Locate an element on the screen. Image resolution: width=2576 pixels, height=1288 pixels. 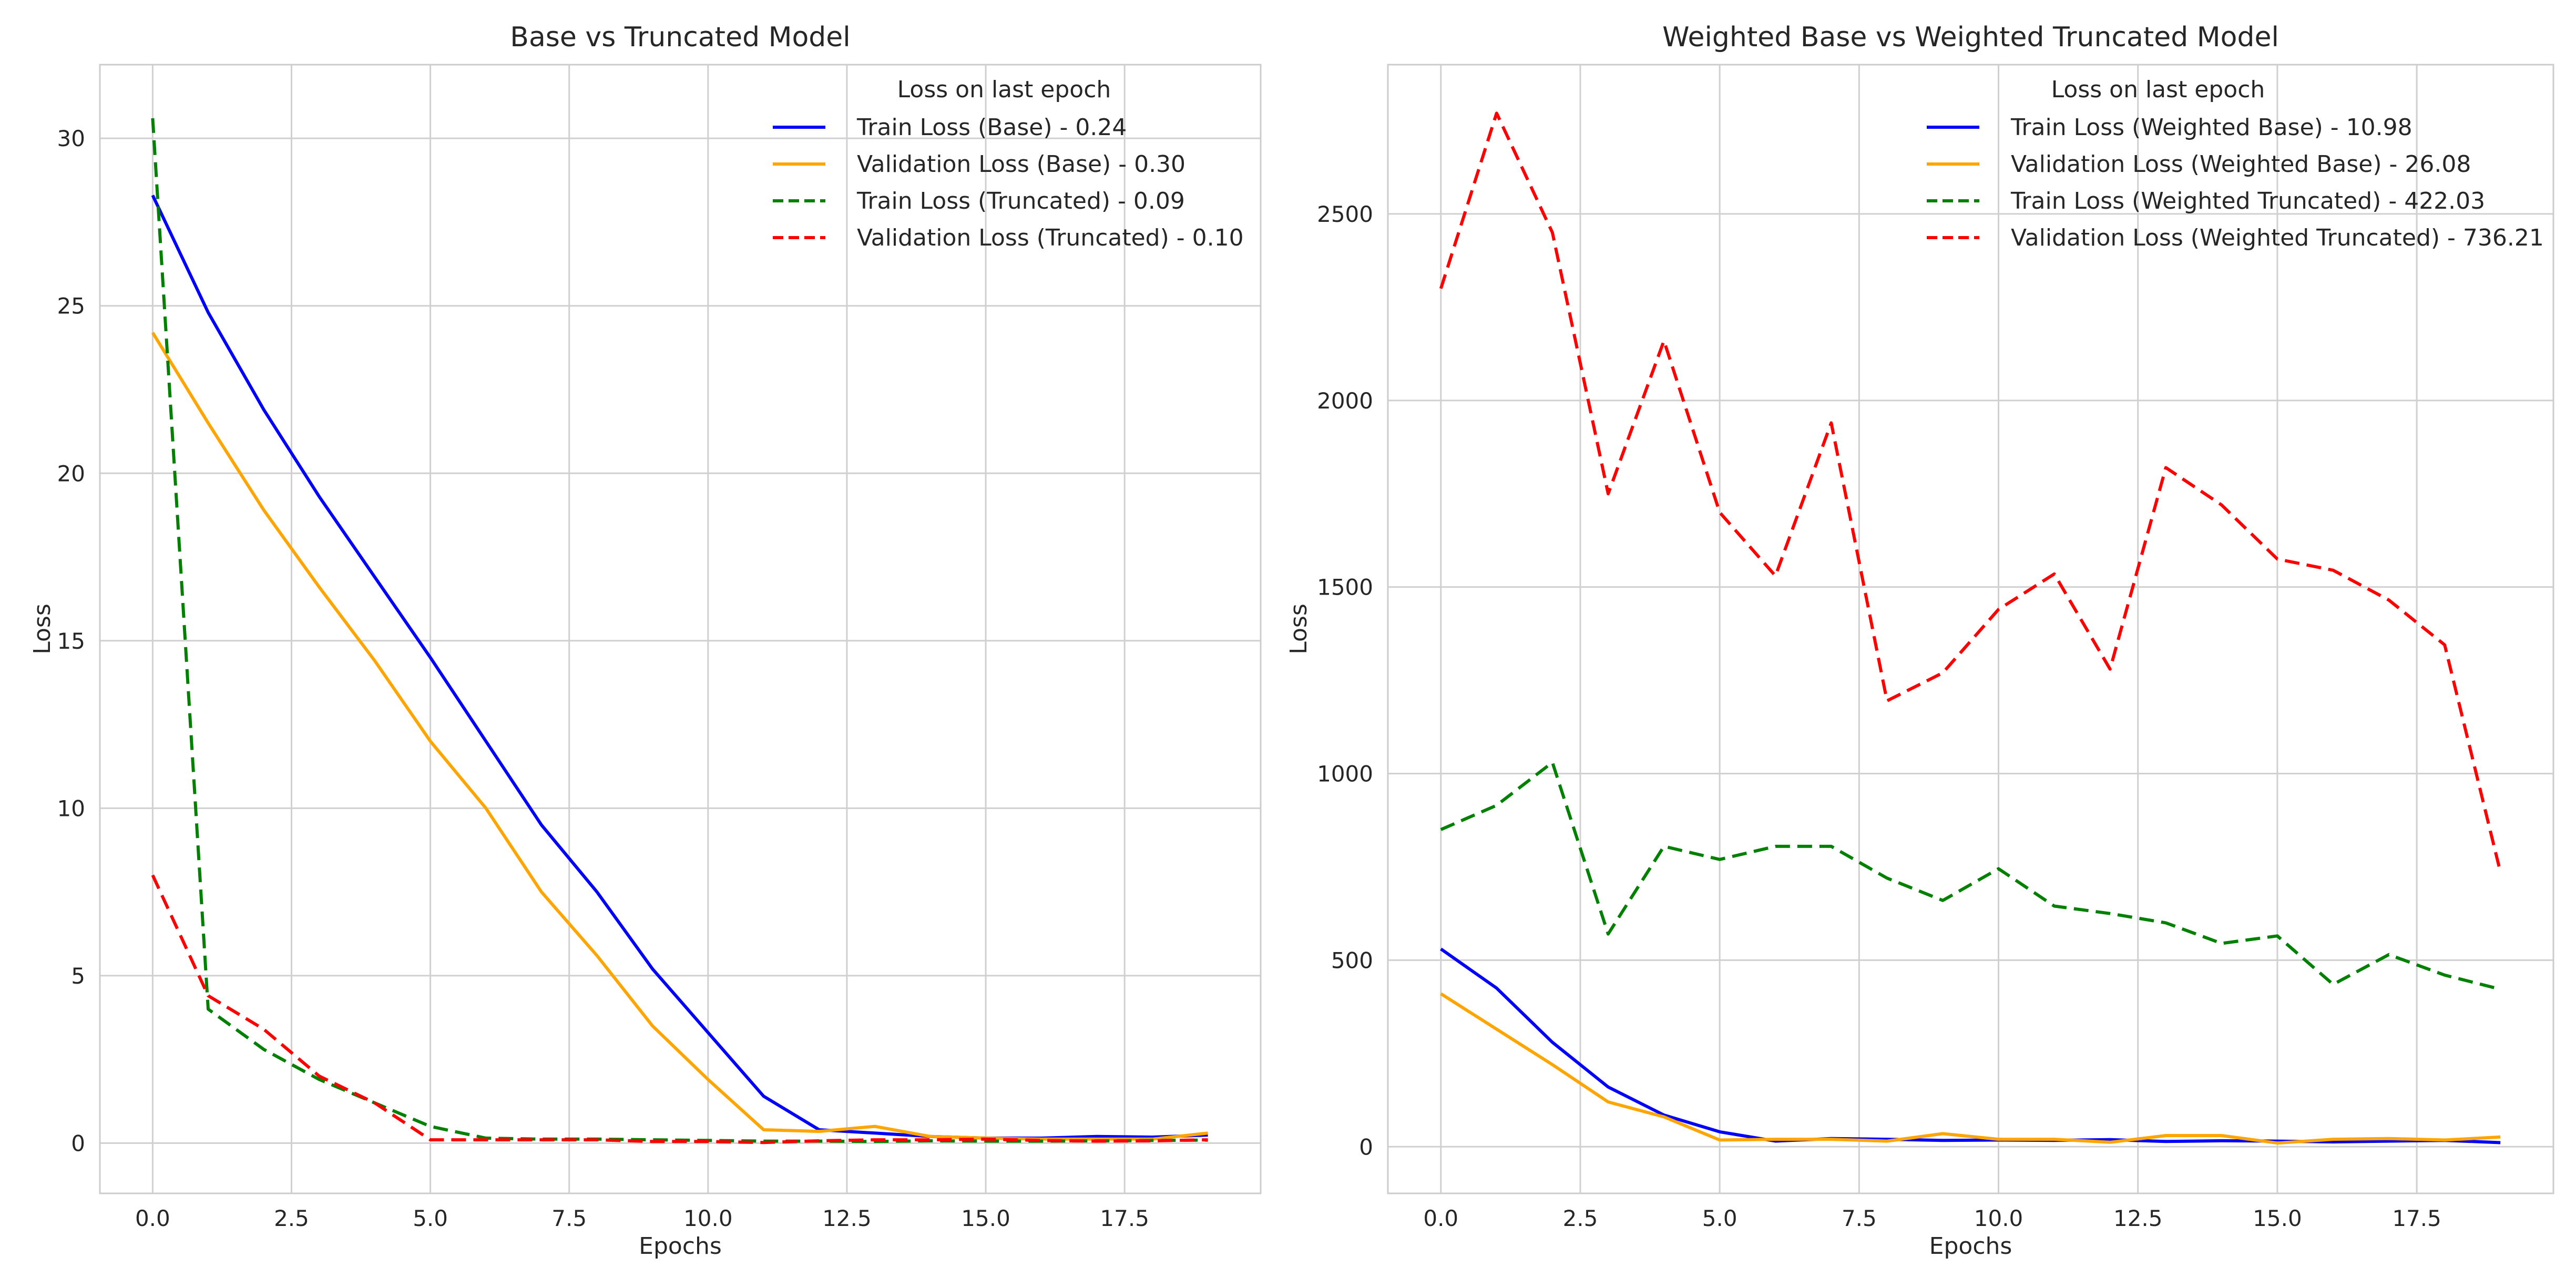
y-tick-label: 2500 is located at coordinates (1345, 214).